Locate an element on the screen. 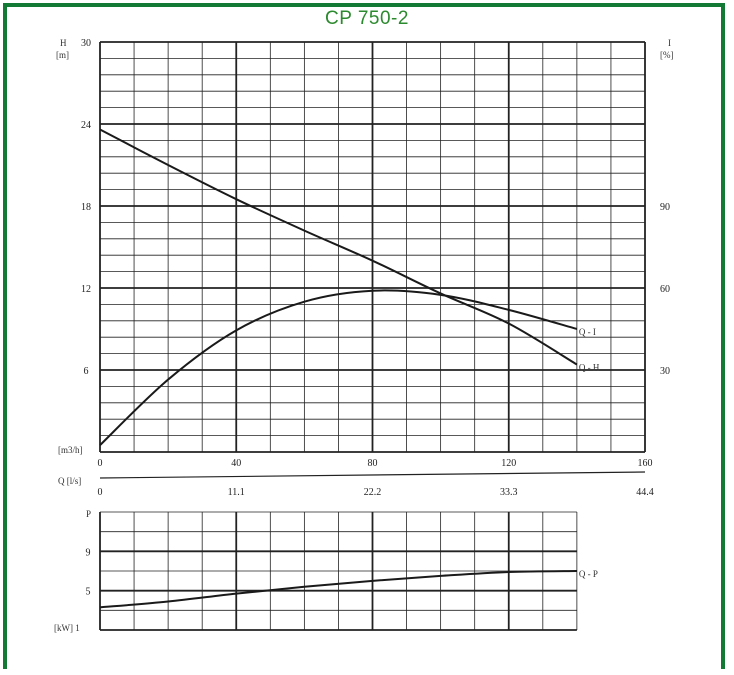  power-axis-label: P is located at coordinates (88, 514).